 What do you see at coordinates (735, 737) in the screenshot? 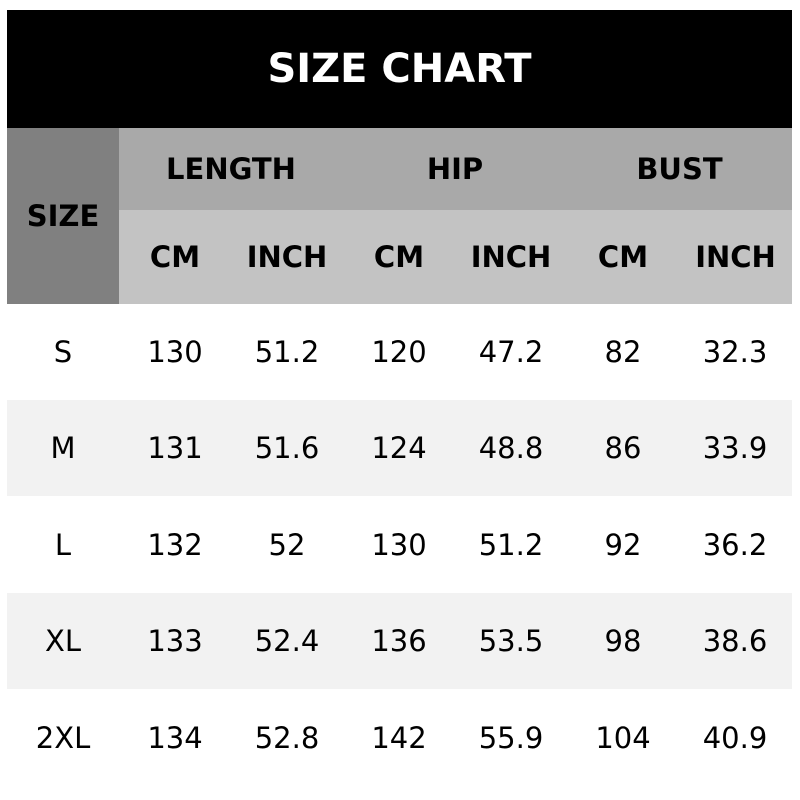
I see `value-cell: 40.9` at bounding box center [735, 737].